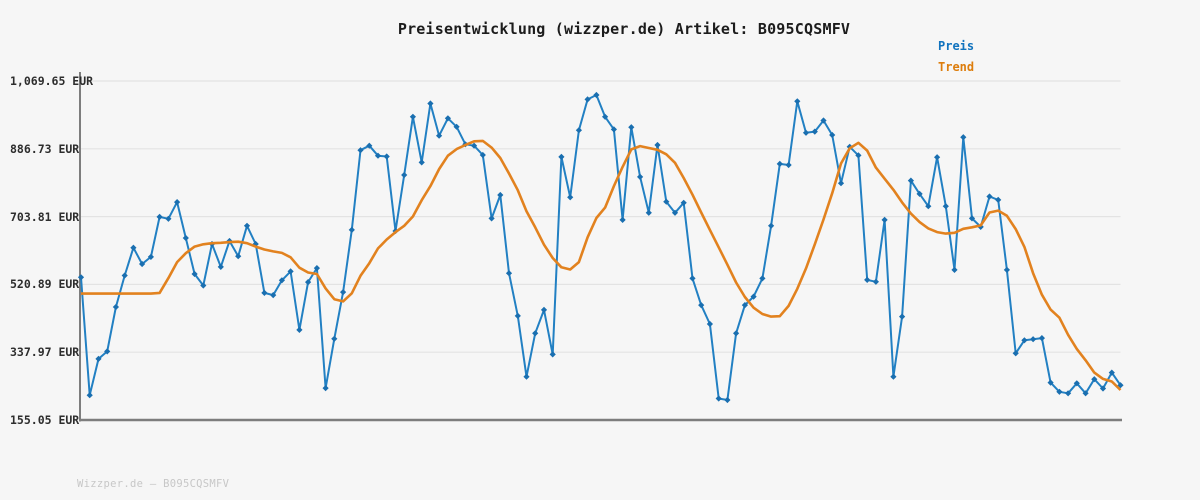  What do you see at coordinates (45, 216) in the screenshot?
I see `y-axis-label: 703.81 EUR` at bounding box center [45, 216].